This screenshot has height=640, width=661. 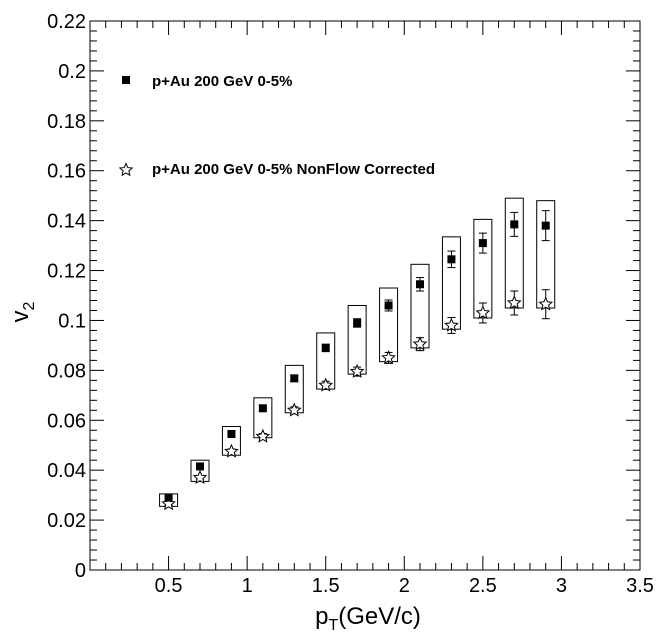 What do you see at coordinates (247, 586) in the screenshot?
I see `x-tick-label: 1` at bounding box center [247, 586].